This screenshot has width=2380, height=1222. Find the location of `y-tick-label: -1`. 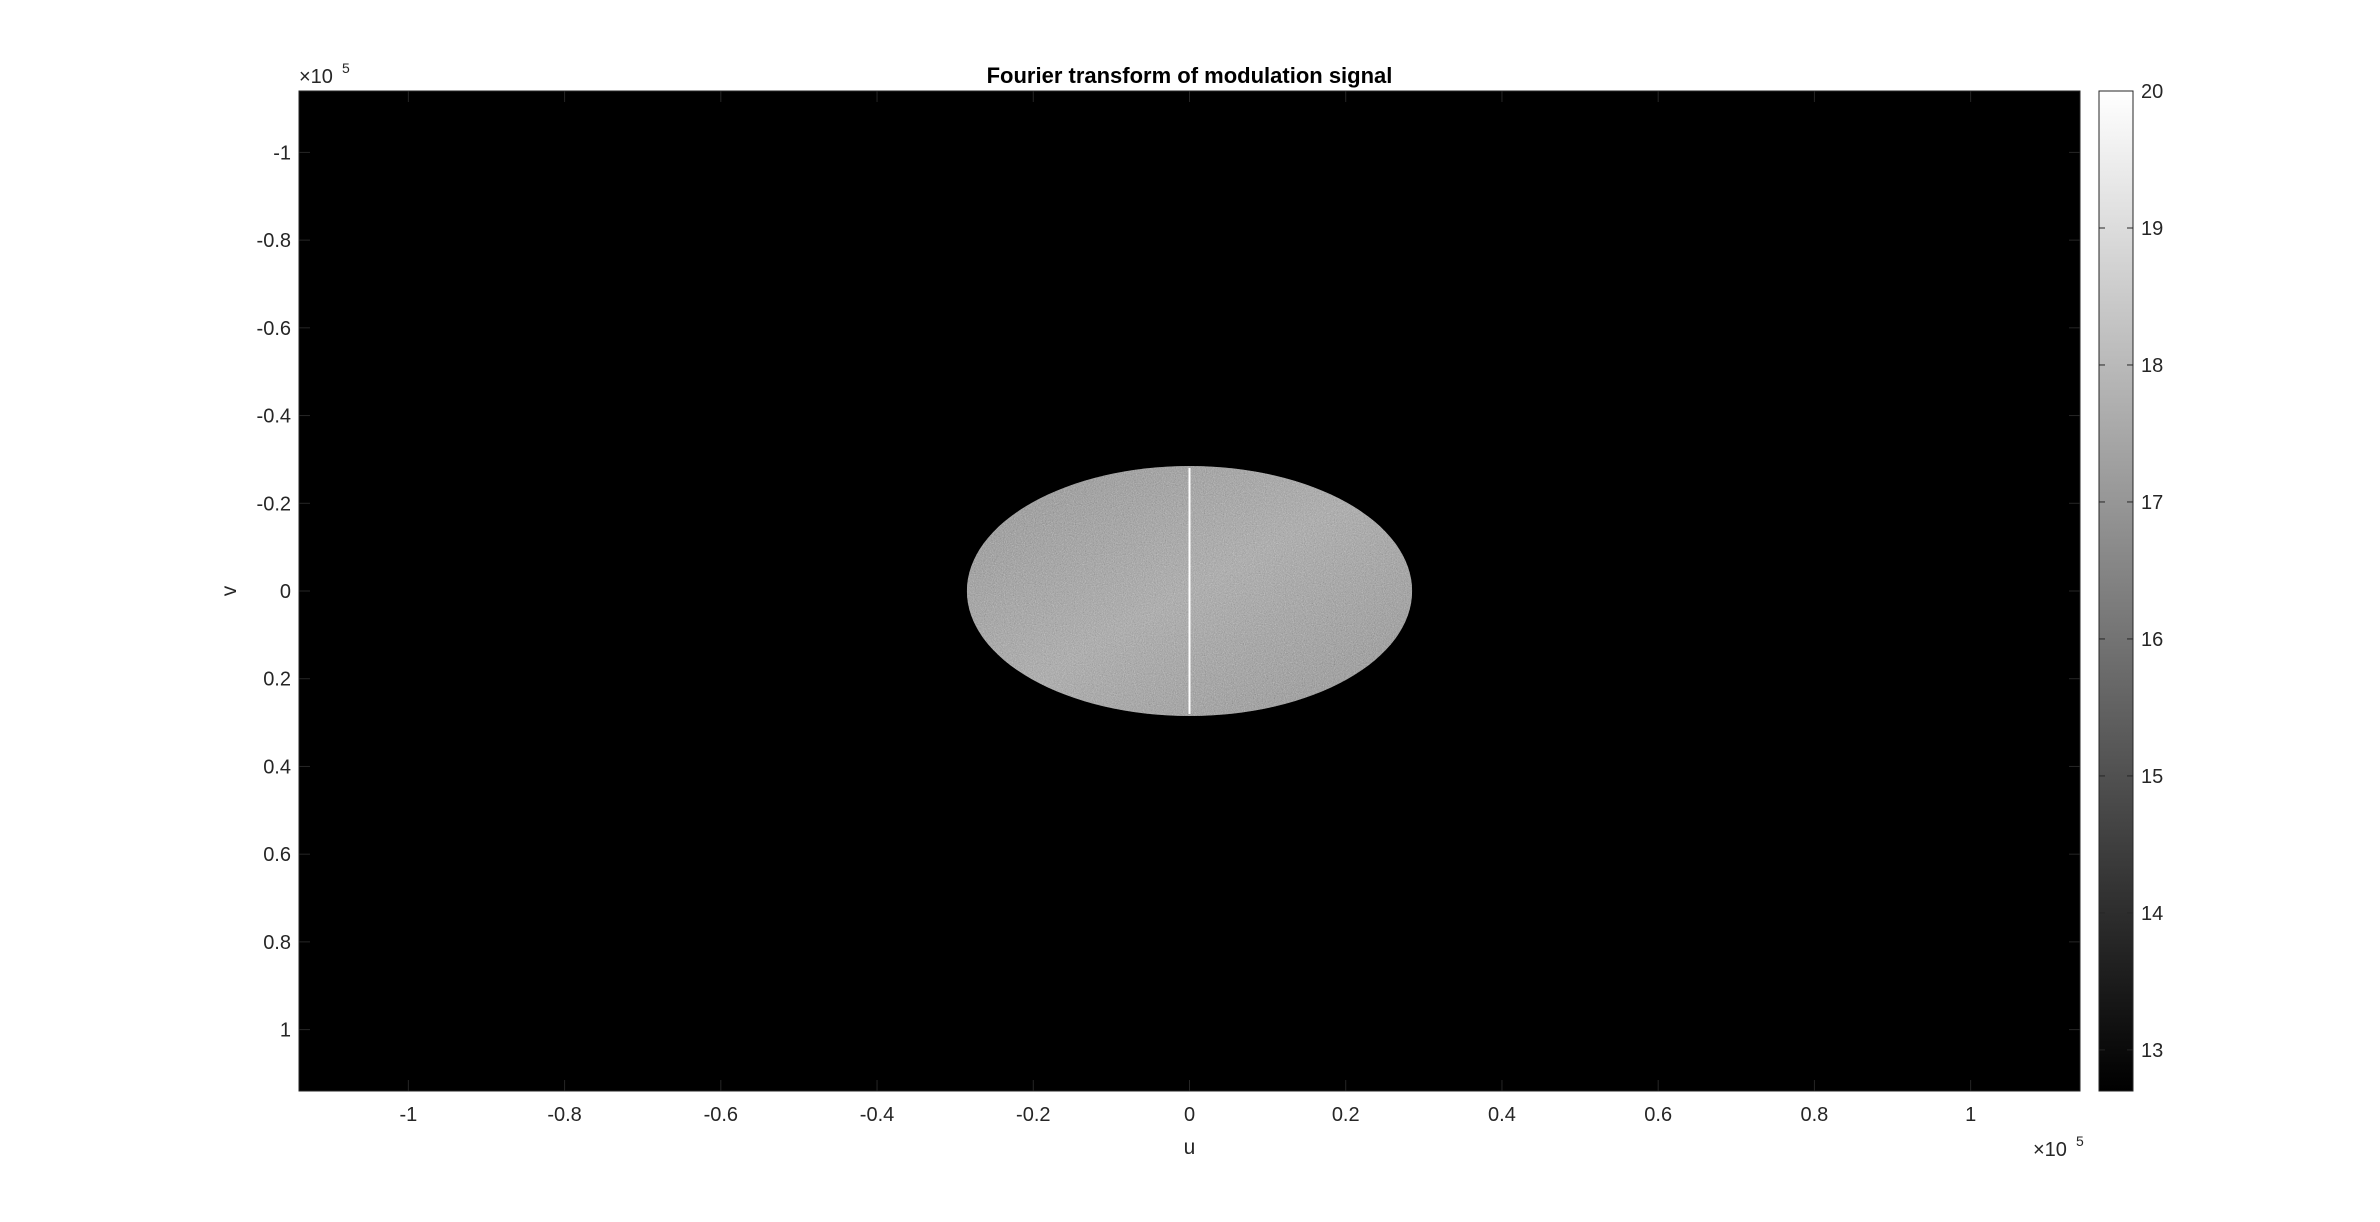

y-tick-label: -1 is located at coordinates (282, 153).